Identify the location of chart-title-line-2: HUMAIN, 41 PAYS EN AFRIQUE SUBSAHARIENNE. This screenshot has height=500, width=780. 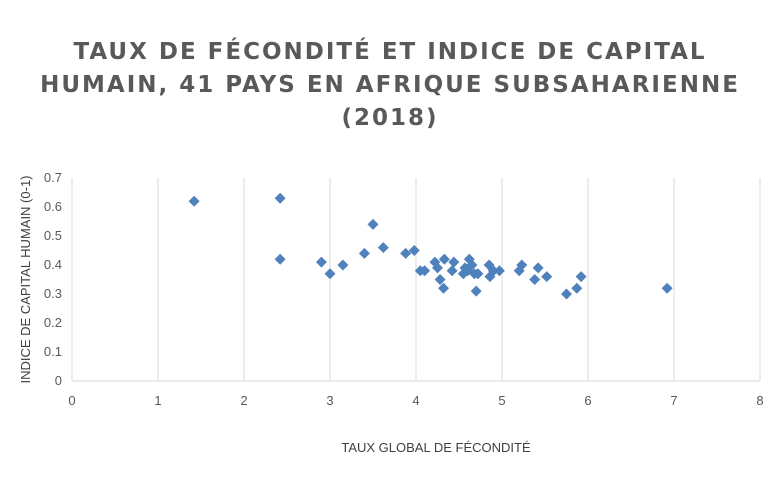
(390, 85).